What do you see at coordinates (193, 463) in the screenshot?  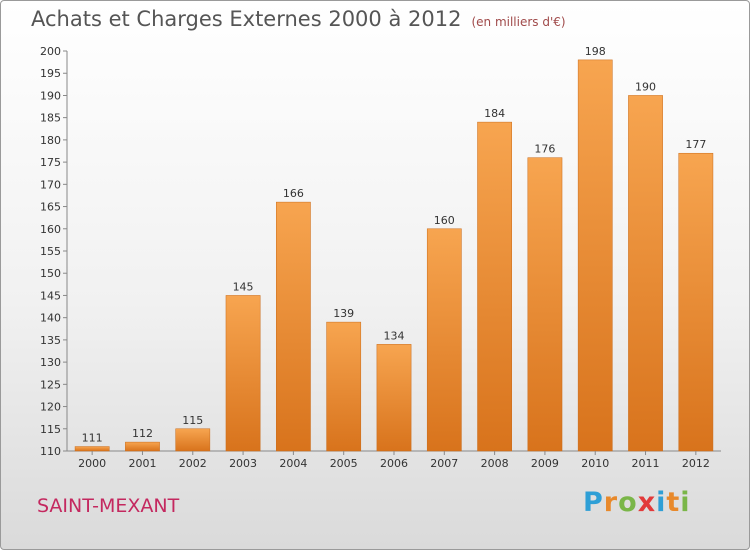 I see `x-tick-label: 2002` at bounding box center [193, 463].